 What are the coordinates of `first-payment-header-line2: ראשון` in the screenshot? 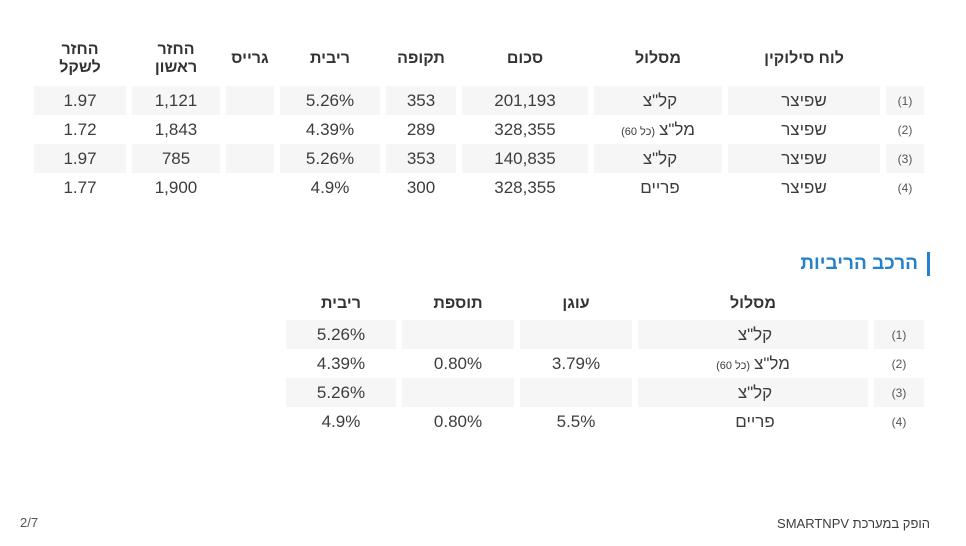 It's located at (176, 67).